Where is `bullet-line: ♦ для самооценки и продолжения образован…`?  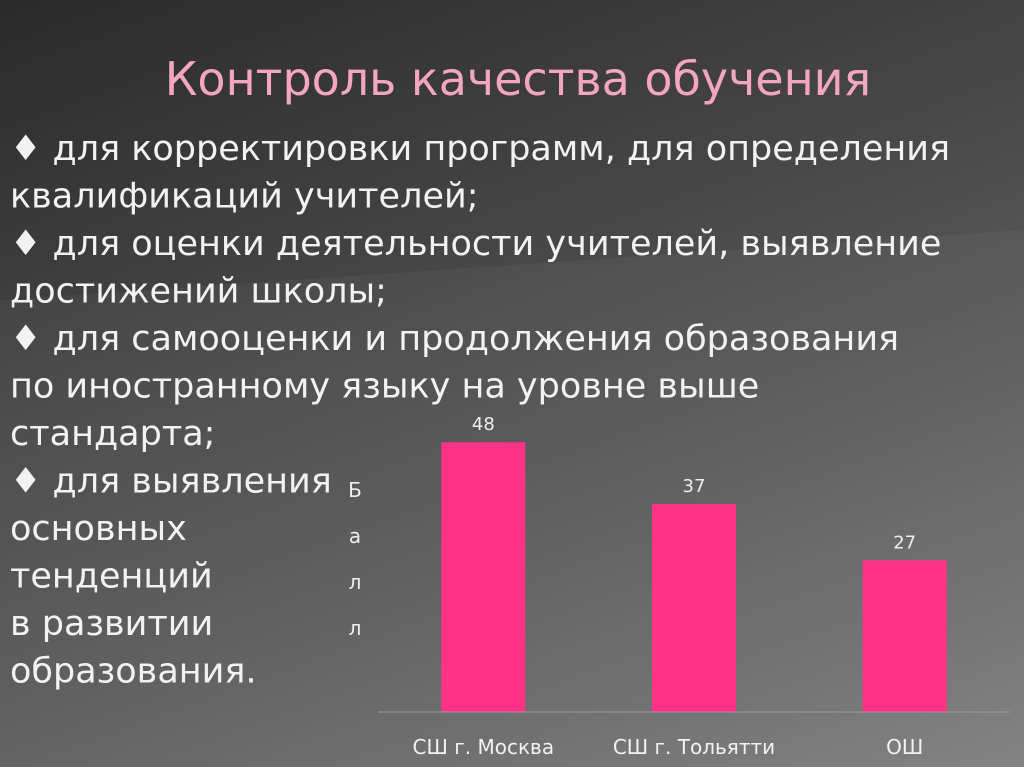 bullet-line: ♦ для самооценки и продолжения образован… is located at coordinates (454, 339).